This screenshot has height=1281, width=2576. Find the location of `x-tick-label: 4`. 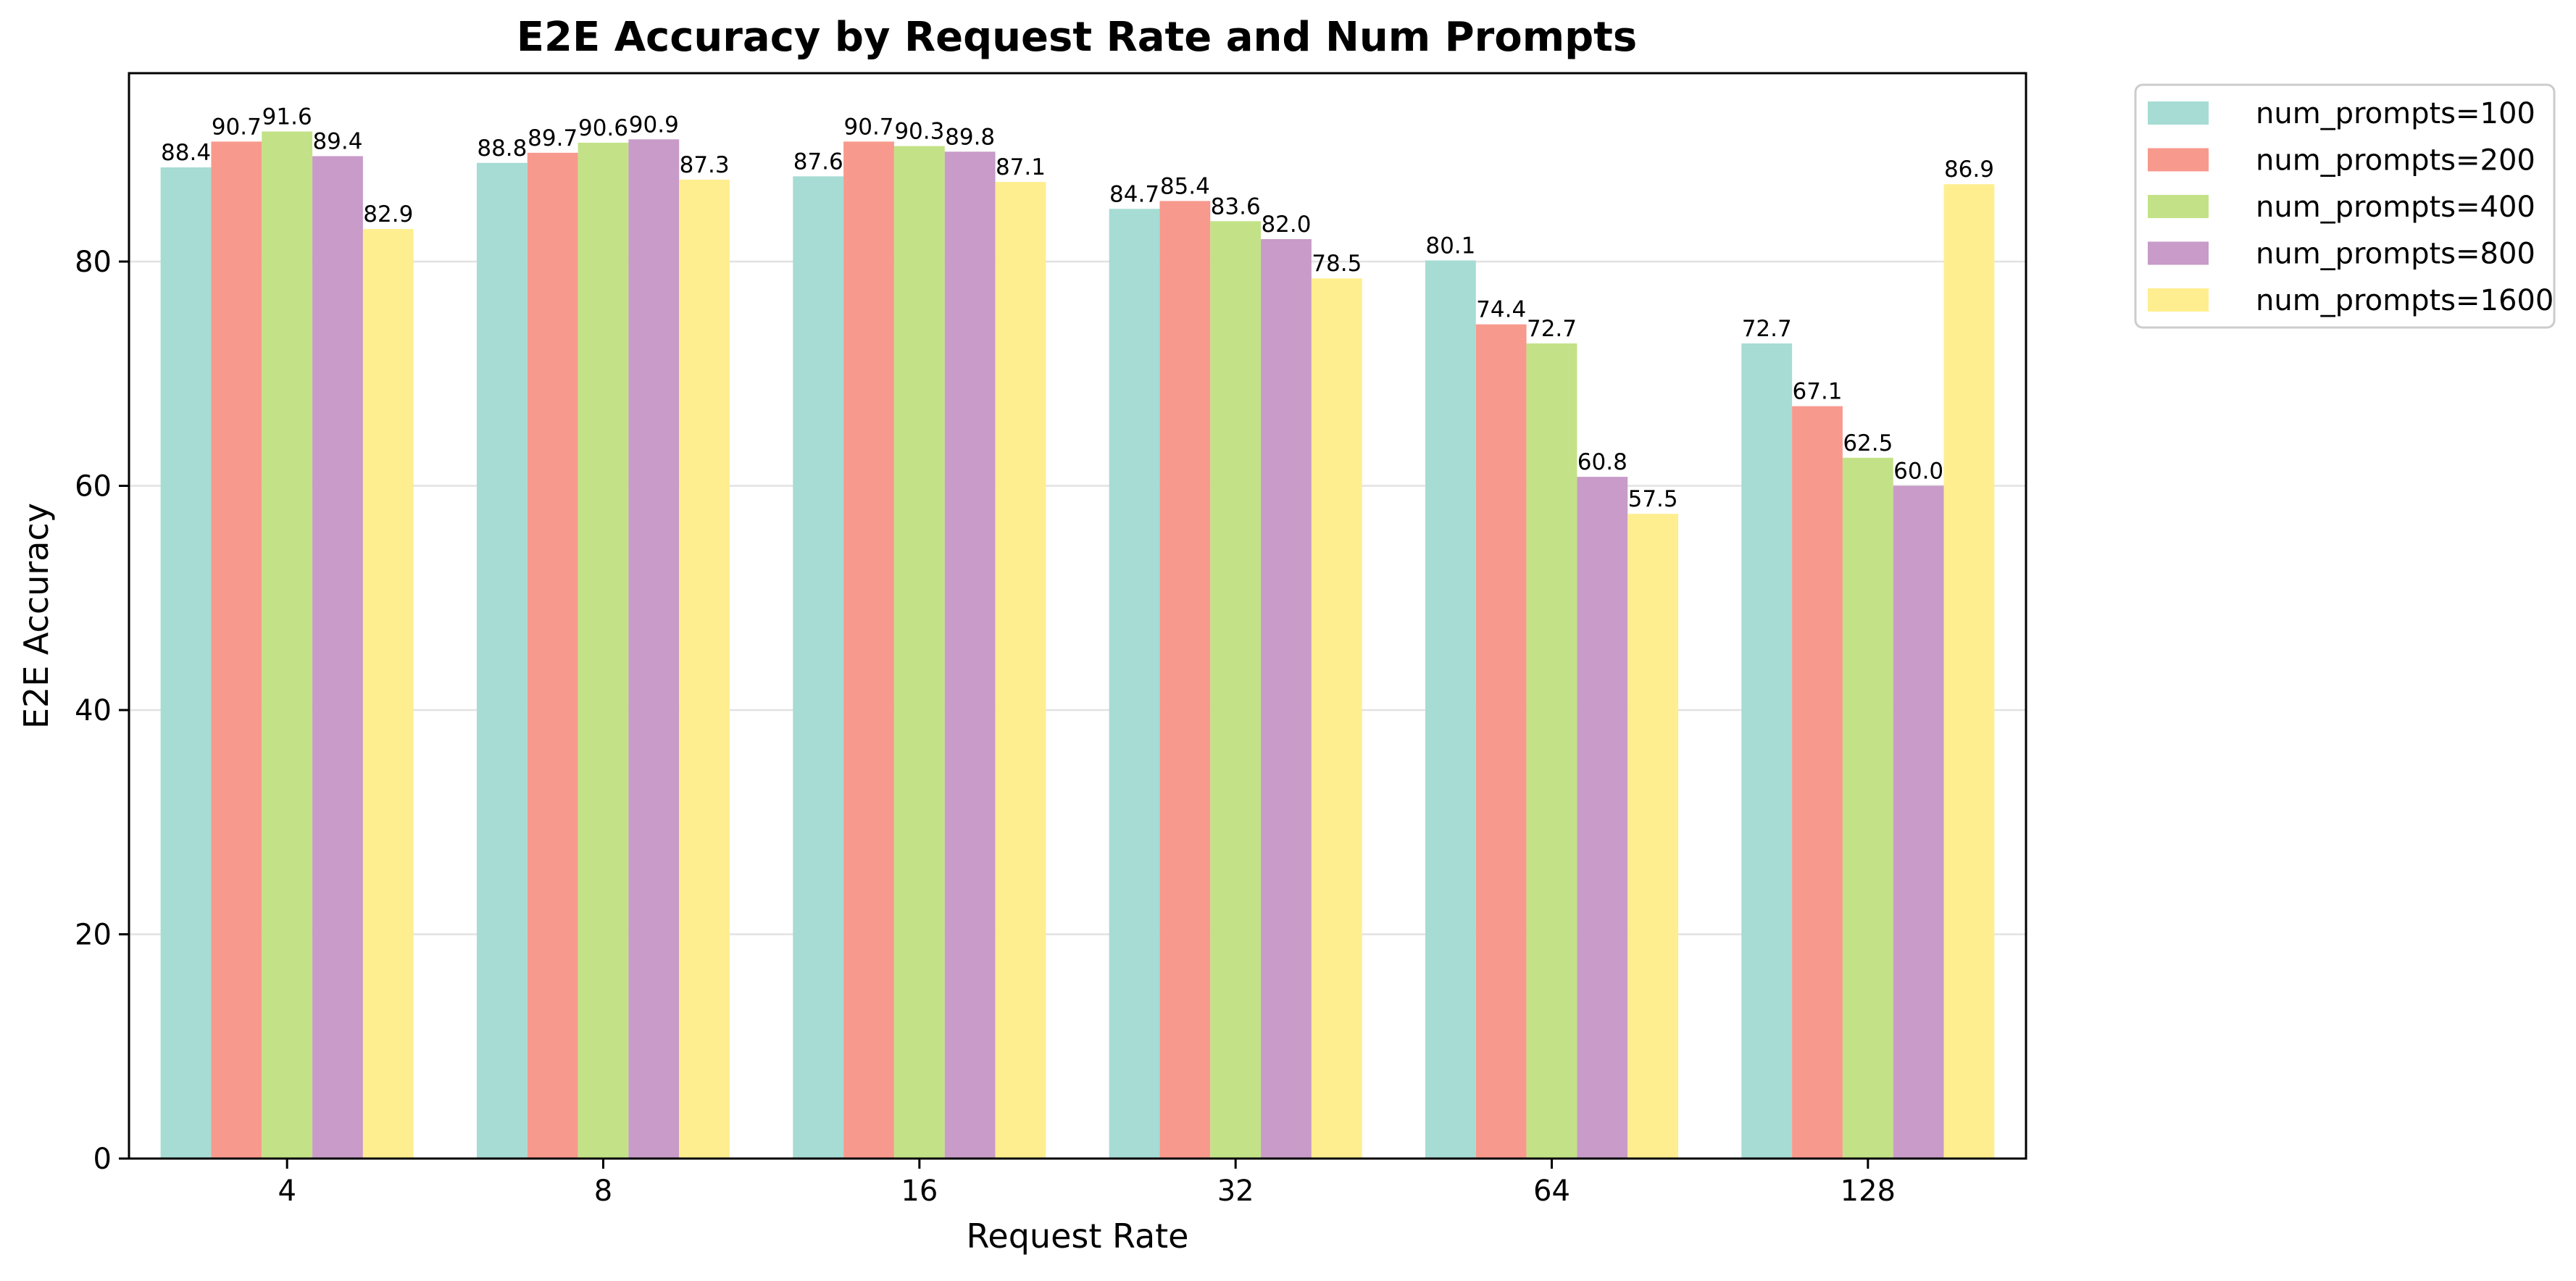

x-tick-label: 4 is located at coordinates (287, 1191).